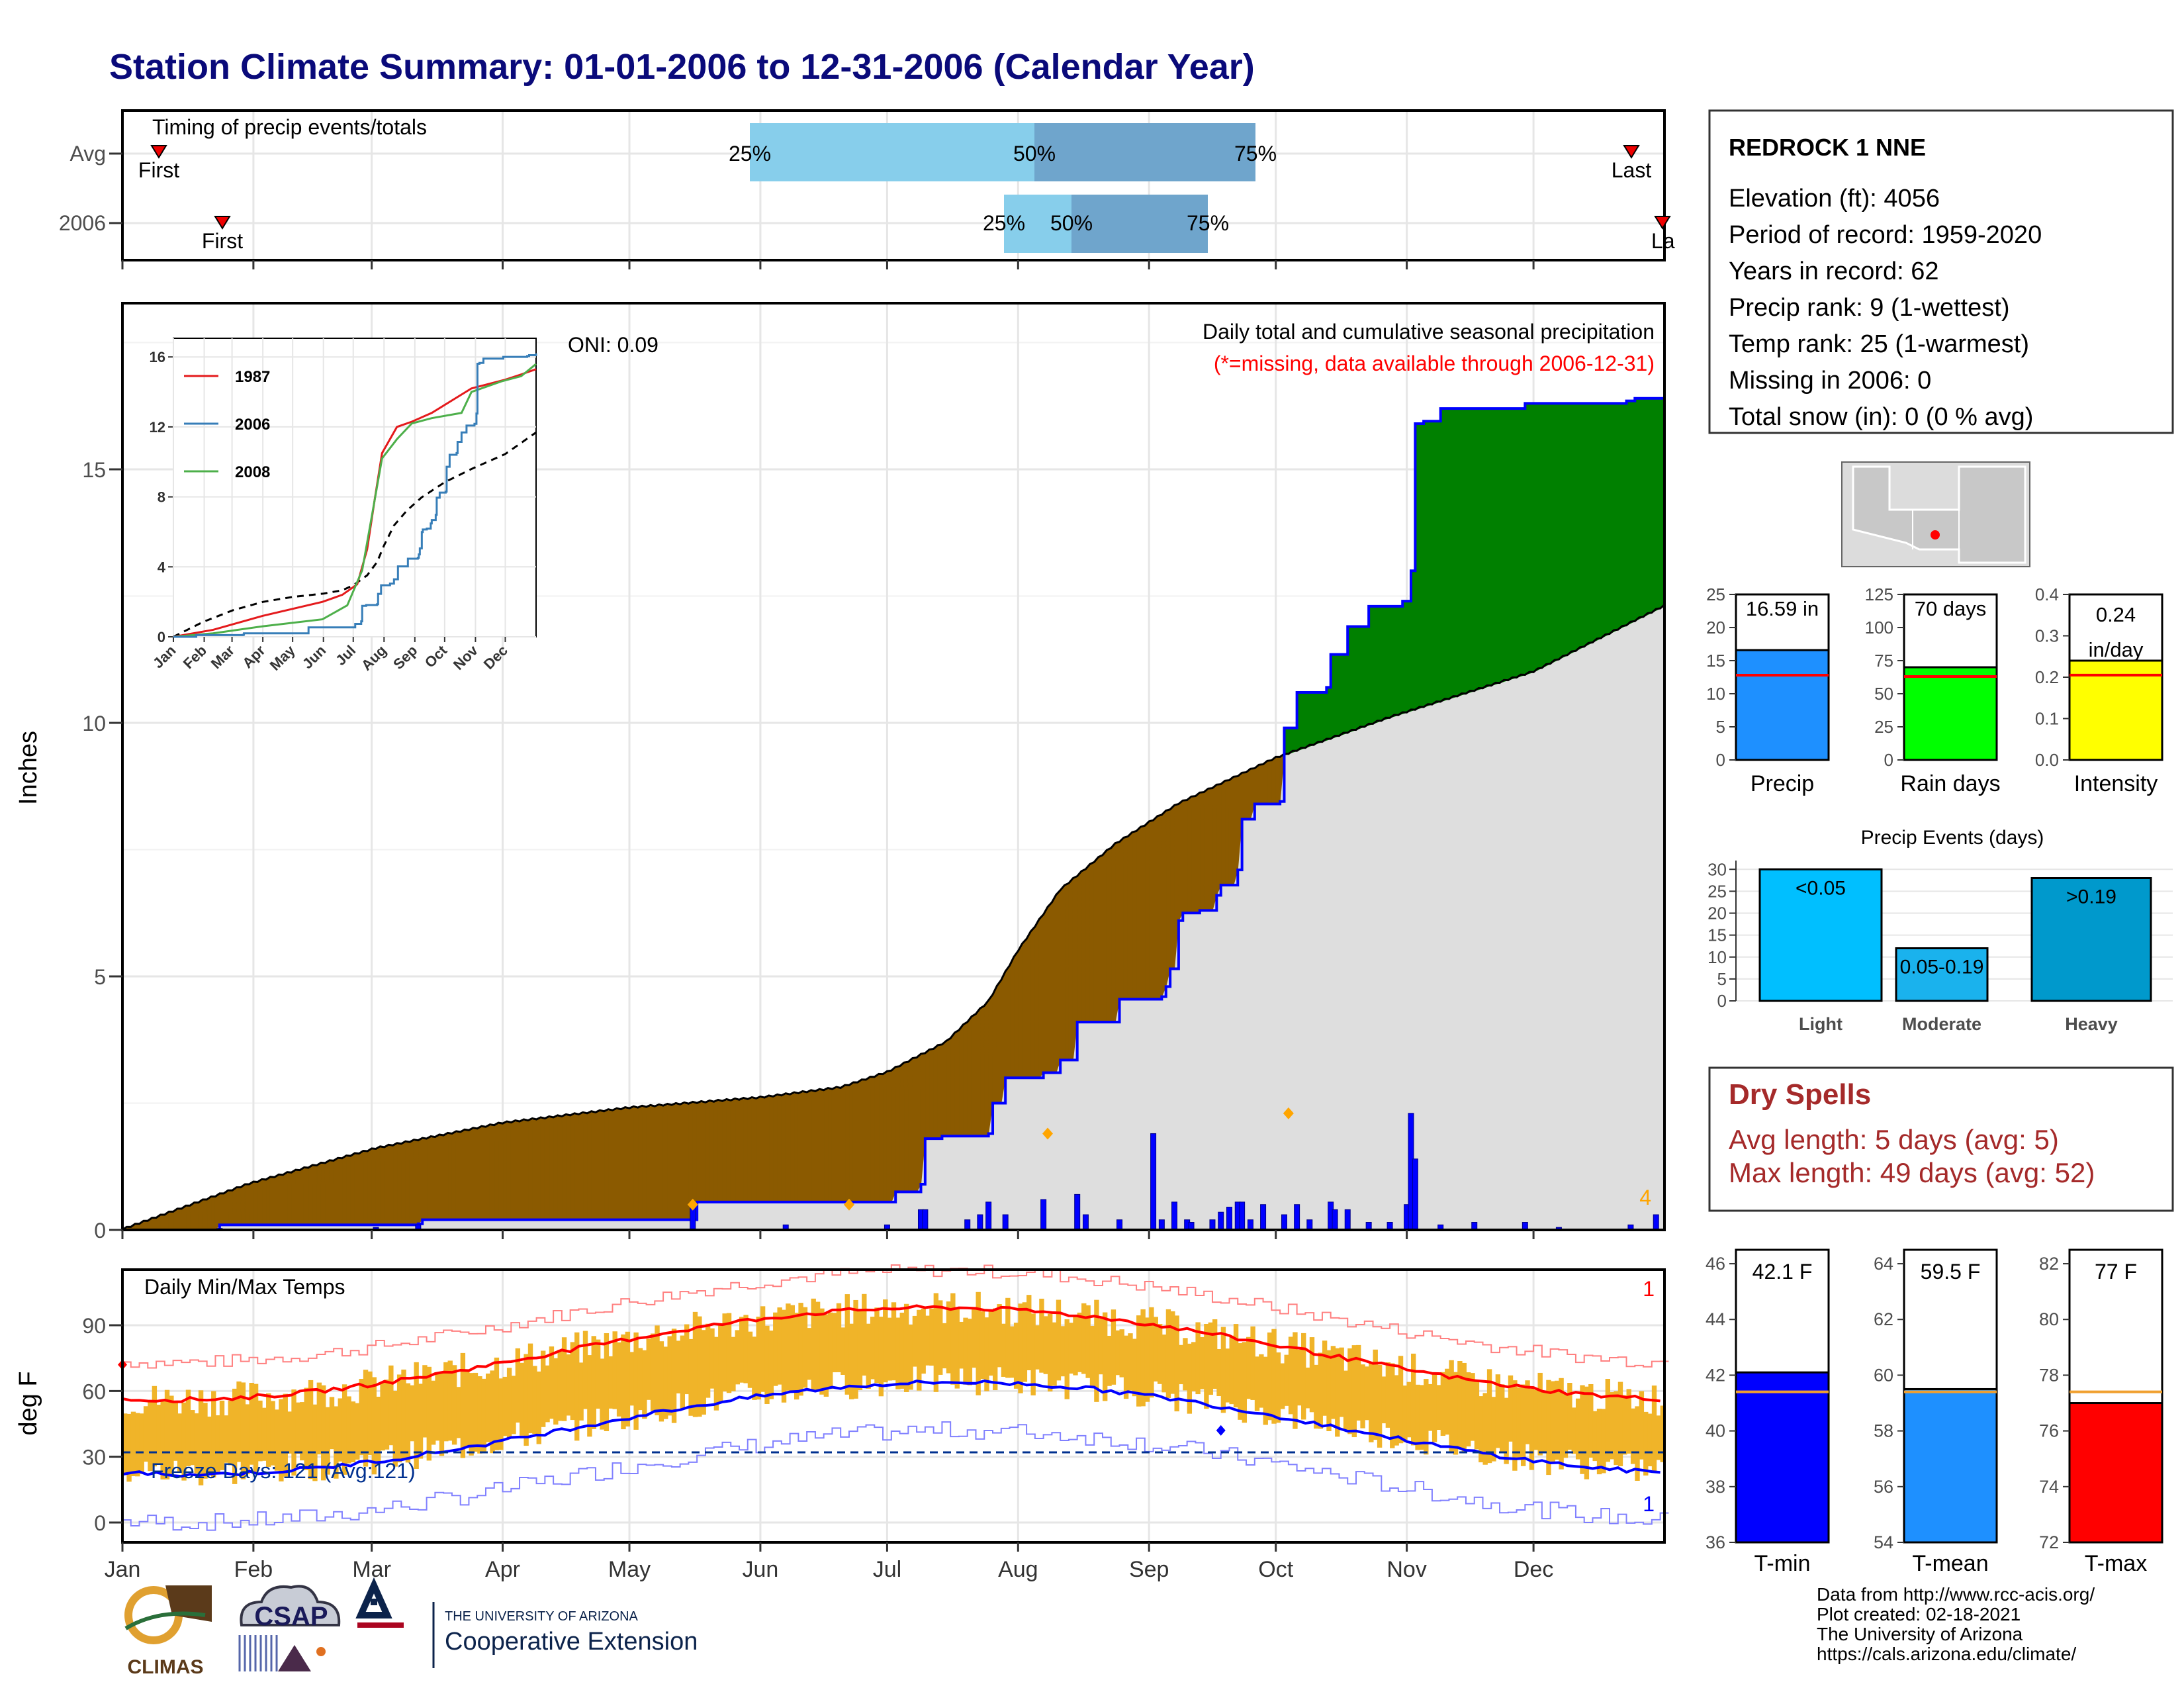 This screenshot has width=2184, height=1688. I want to click on dry-spells-title: Dry Spells, so click(1800, 1094).